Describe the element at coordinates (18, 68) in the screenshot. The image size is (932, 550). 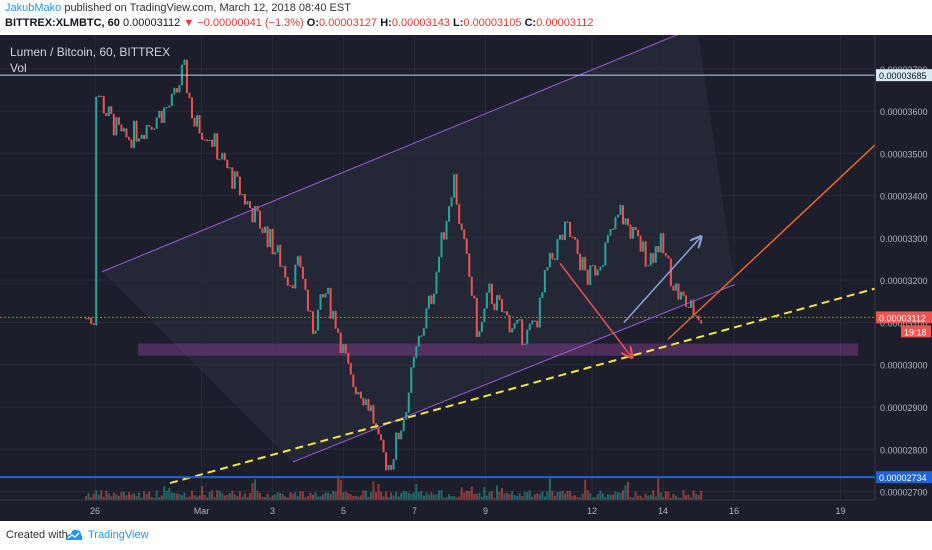
I see `volume-legend-label: Vol` at that location.